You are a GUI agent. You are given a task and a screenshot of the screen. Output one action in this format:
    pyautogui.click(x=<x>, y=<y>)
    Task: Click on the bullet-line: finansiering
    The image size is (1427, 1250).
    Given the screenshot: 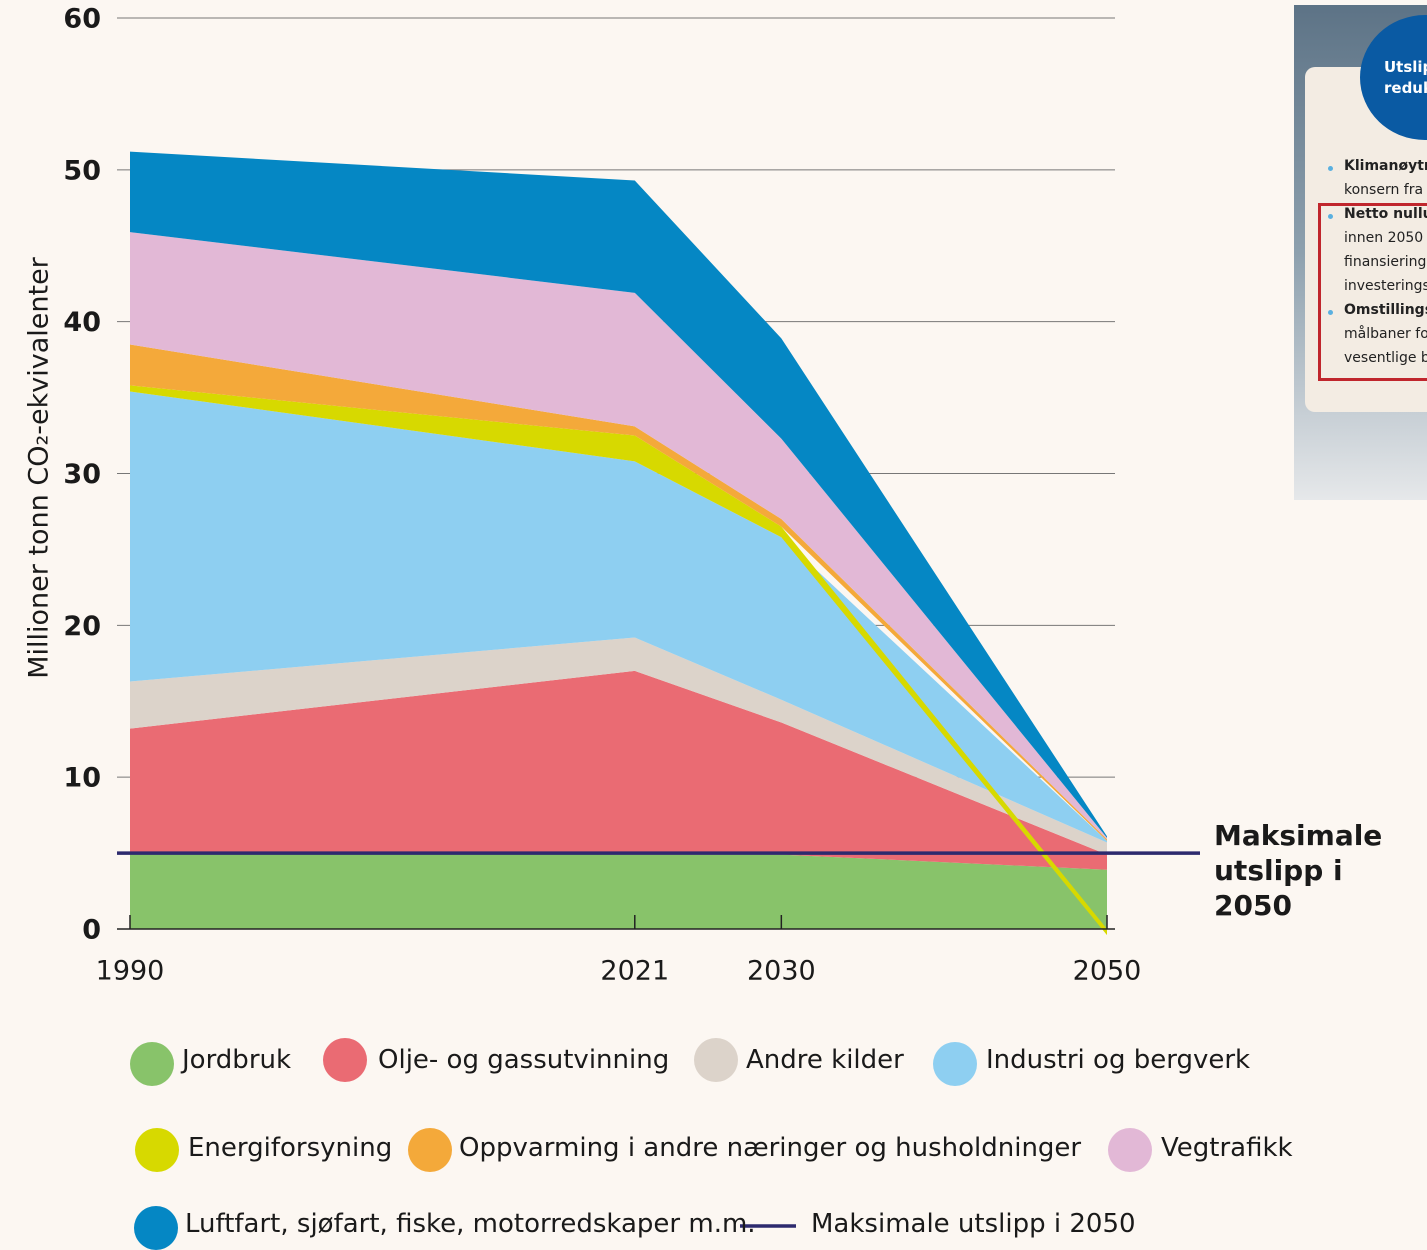 What is the action you would take?
    pyautogui.click(x=1385, y=262)
    